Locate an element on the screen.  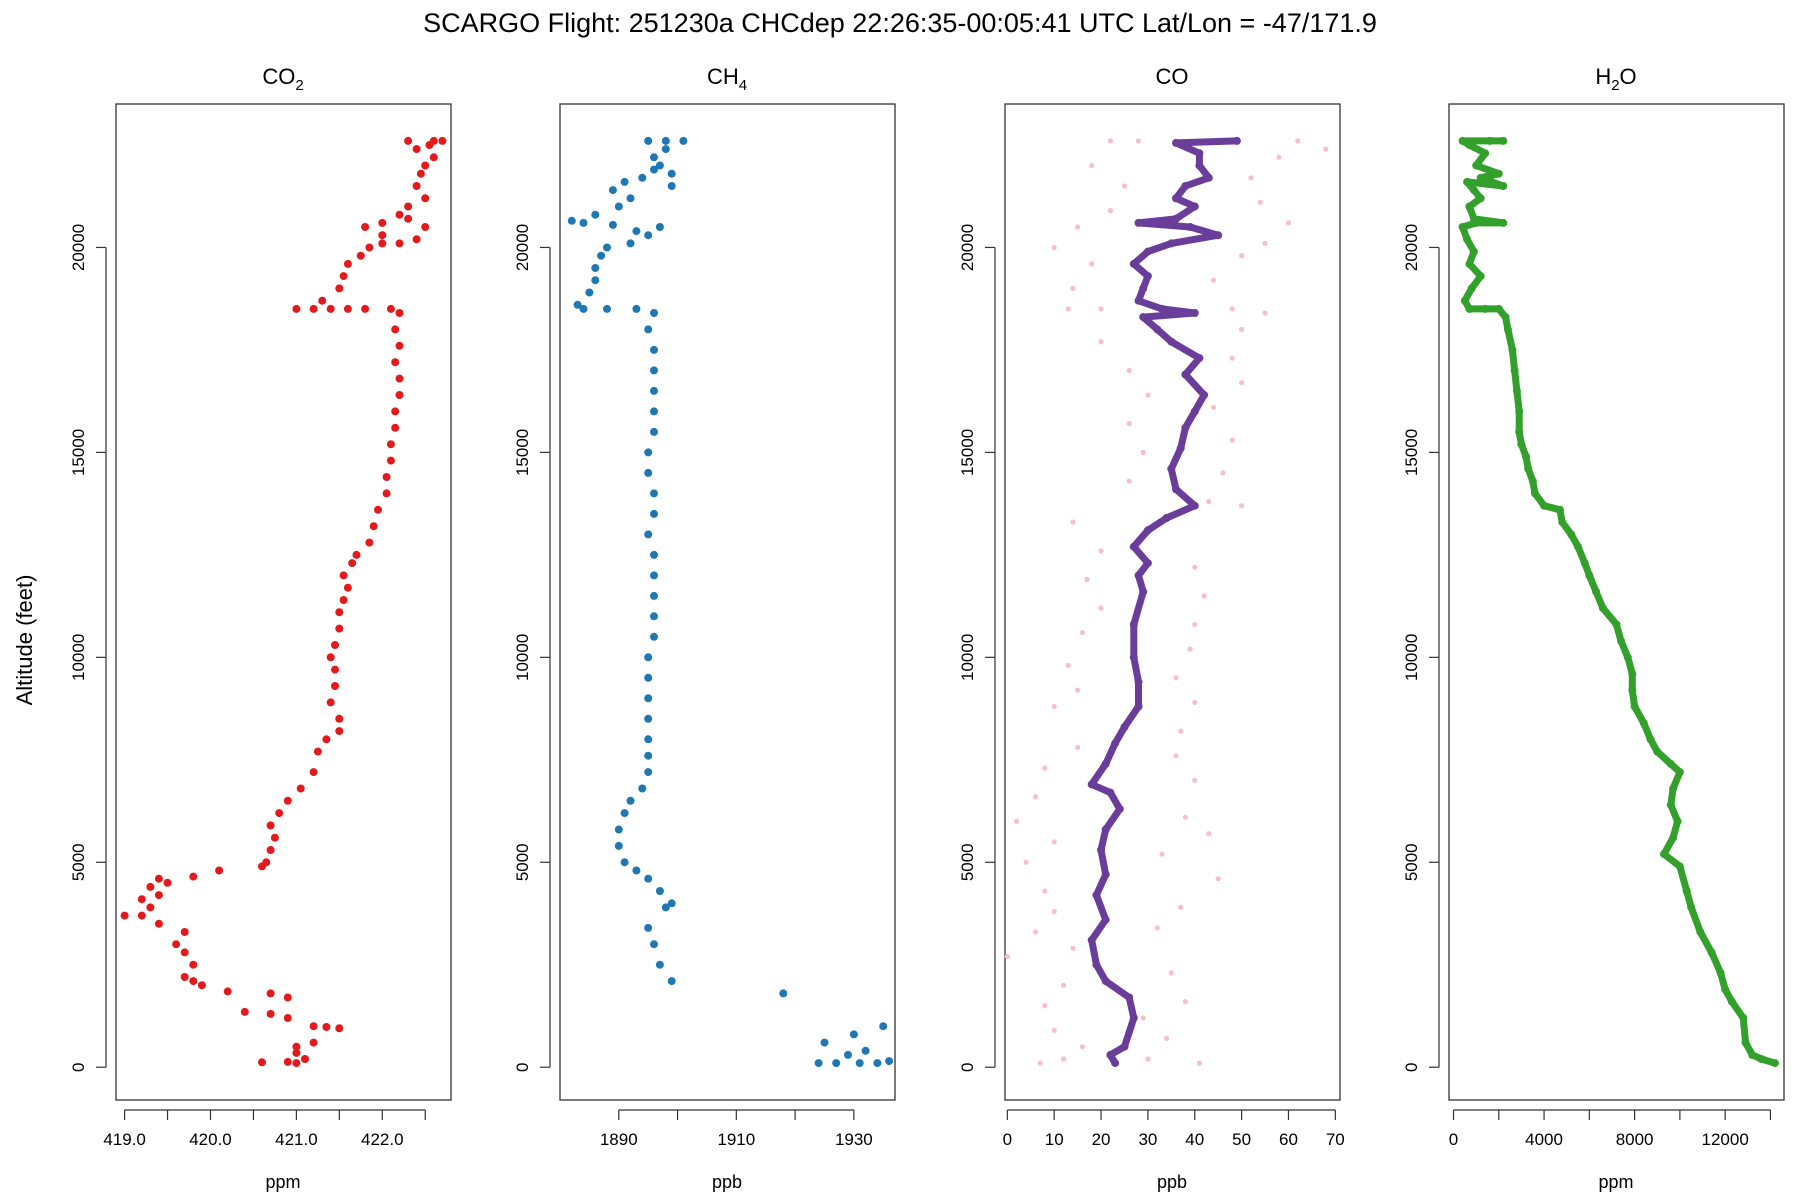
x-tick-label: 70 is located at coordinates (1335, 1139).